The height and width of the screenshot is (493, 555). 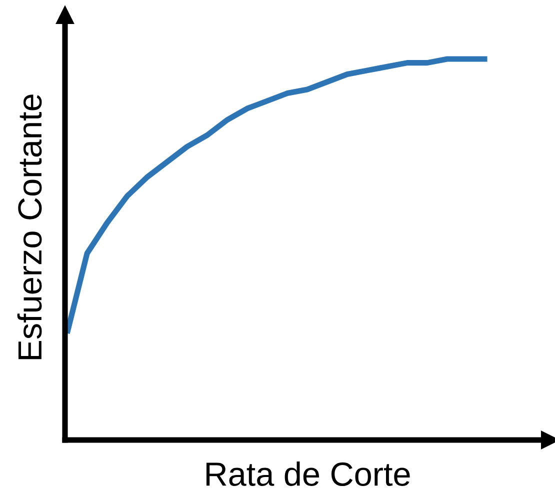 What do you see at coordinates (29, 227) in the screenshot?
I see `y-axis-title: Esfuerzo Cortante` at bounding box center [29, 227].